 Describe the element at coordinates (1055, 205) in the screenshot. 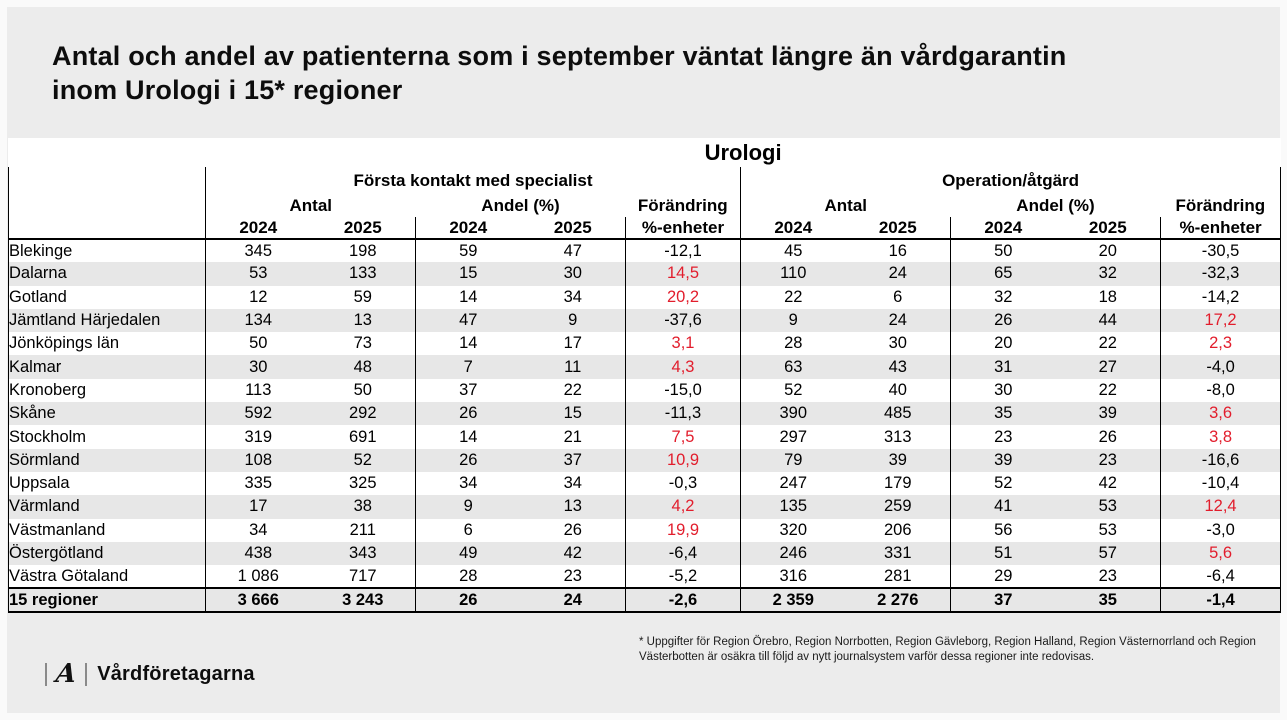

I see `group-andel: Andel (%)` at that location.